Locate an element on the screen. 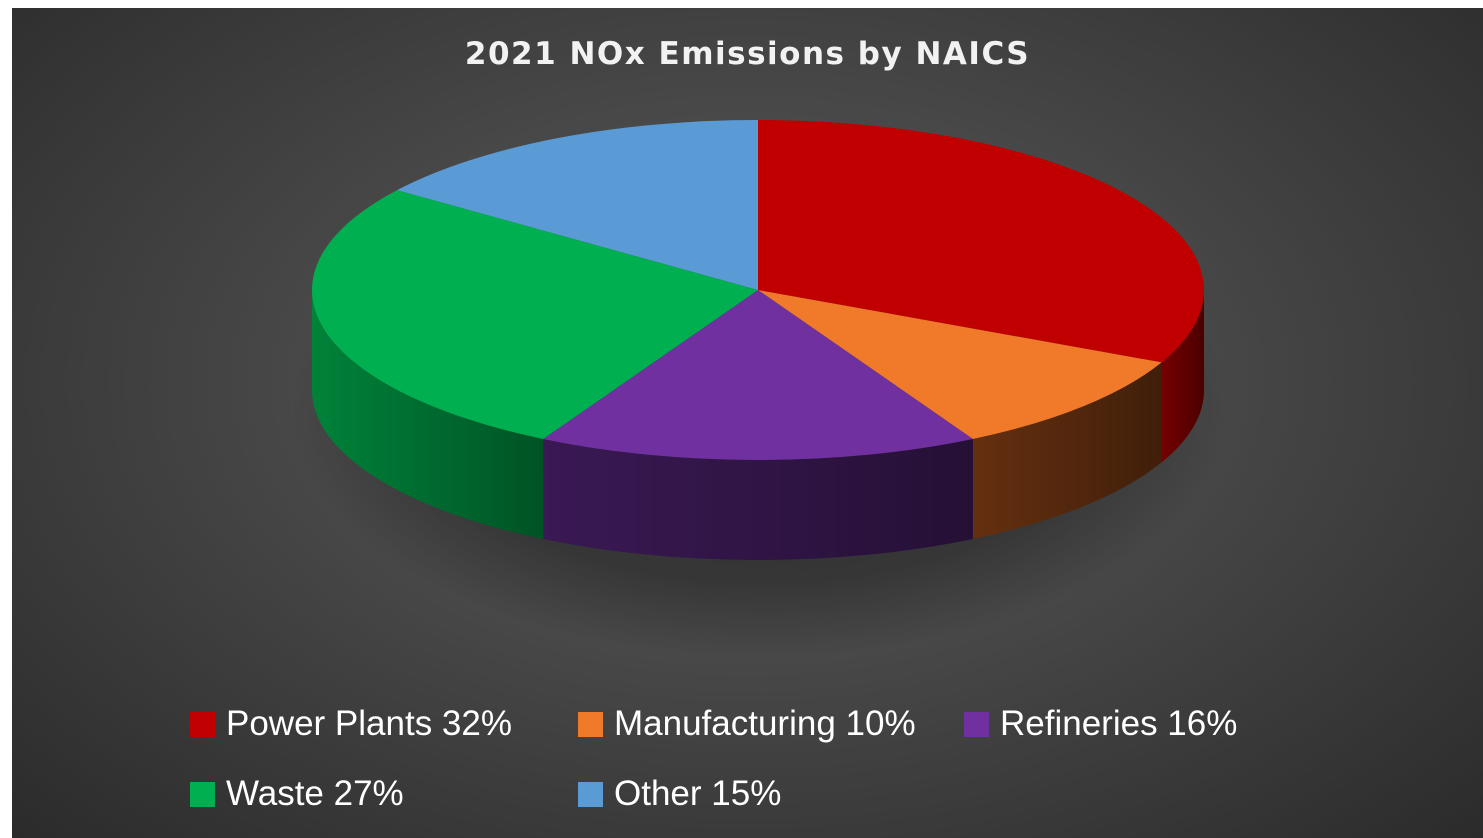  legend-label-manufacturing: Manufacturing 10% is located at coordinates (765, 723).